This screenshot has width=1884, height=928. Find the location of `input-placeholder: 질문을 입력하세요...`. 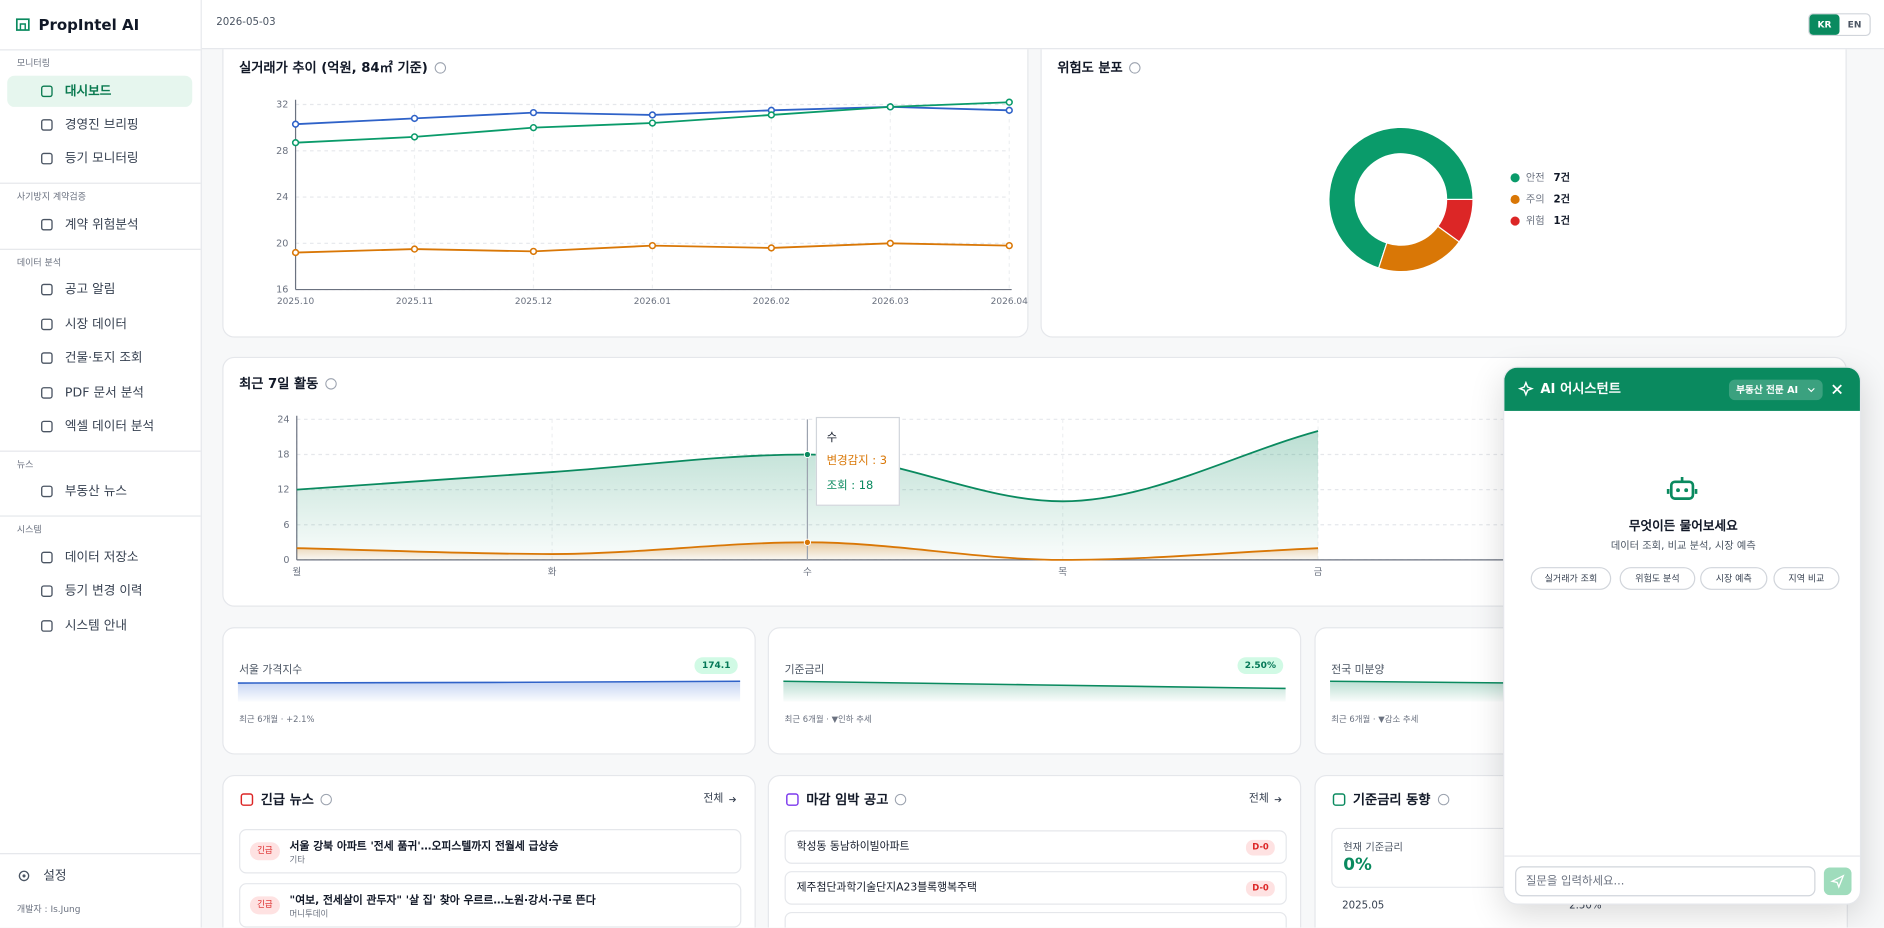

input-placeholder: 질문을 입력하세요... is located at coordinates (1575, 881).